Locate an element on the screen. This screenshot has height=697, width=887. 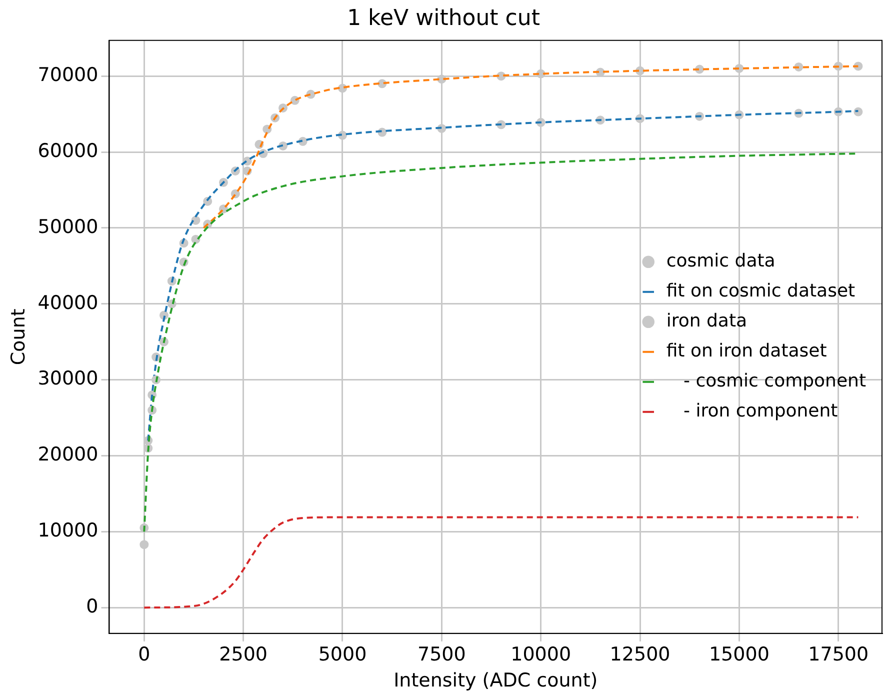
x-tick-label: 17500 is located at coordinates (838, 655).